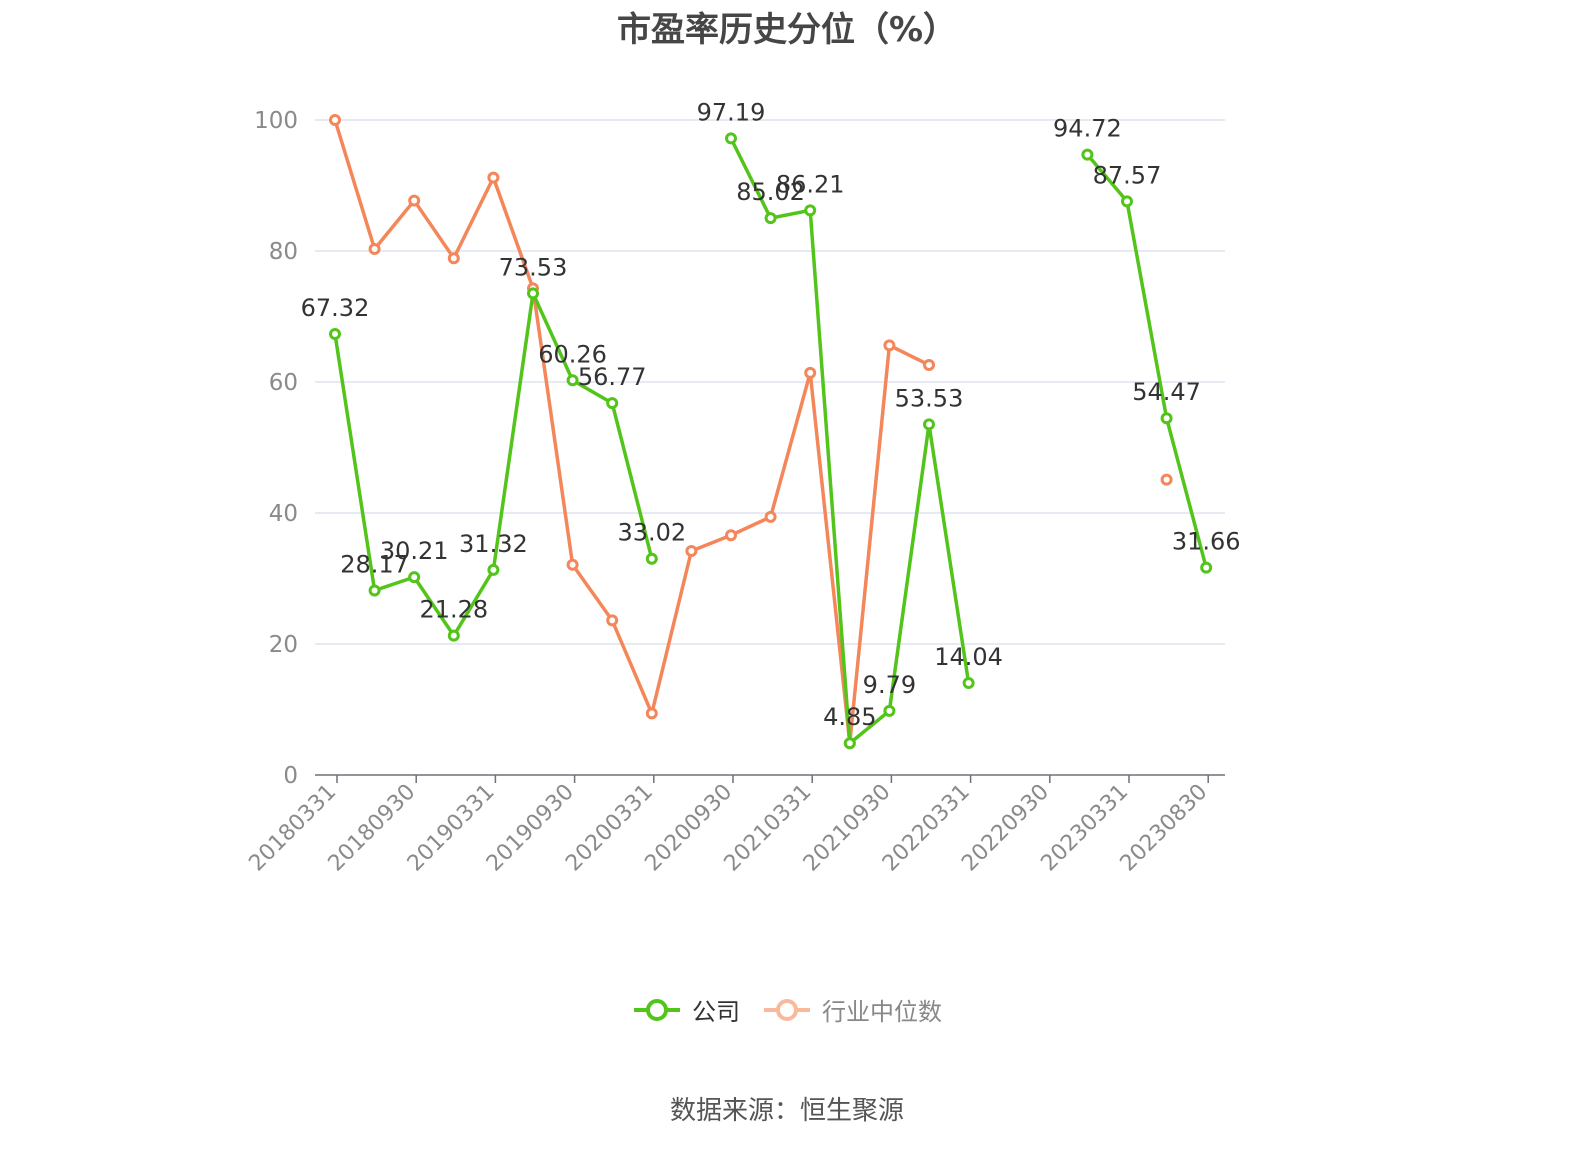 This screenshot has height=1150, width=1574. Describe the element at coordinates (533, 267) in the screenshot. I see `data-label: 73.53` at that location.